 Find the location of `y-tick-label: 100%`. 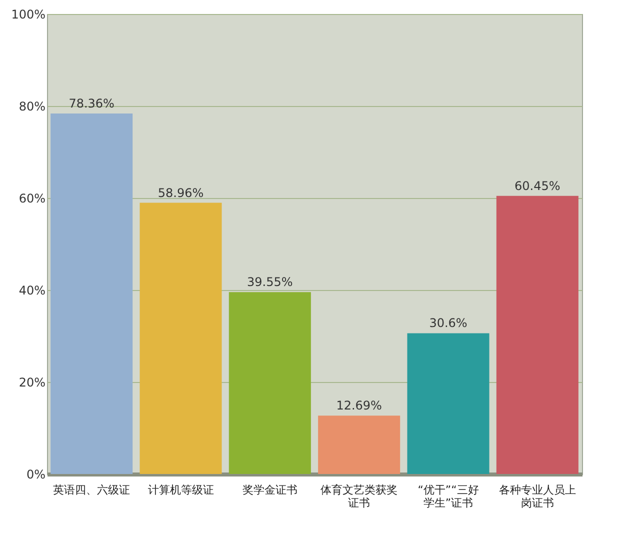

y-tick-label: 100% is located at coordinates (28, 15).